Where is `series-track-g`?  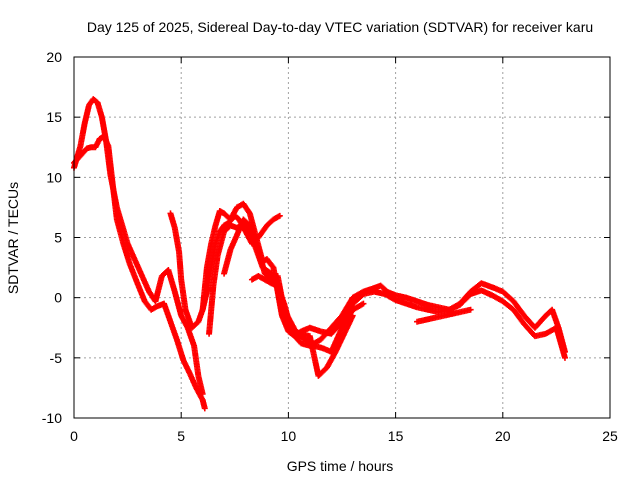
series-track-g is located at coordinates (302, 326).